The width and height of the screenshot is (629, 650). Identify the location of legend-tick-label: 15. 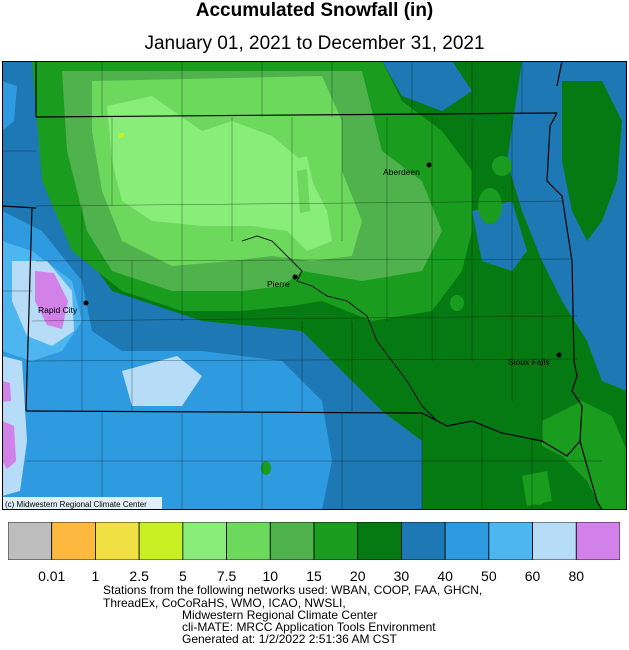
(314, 576).